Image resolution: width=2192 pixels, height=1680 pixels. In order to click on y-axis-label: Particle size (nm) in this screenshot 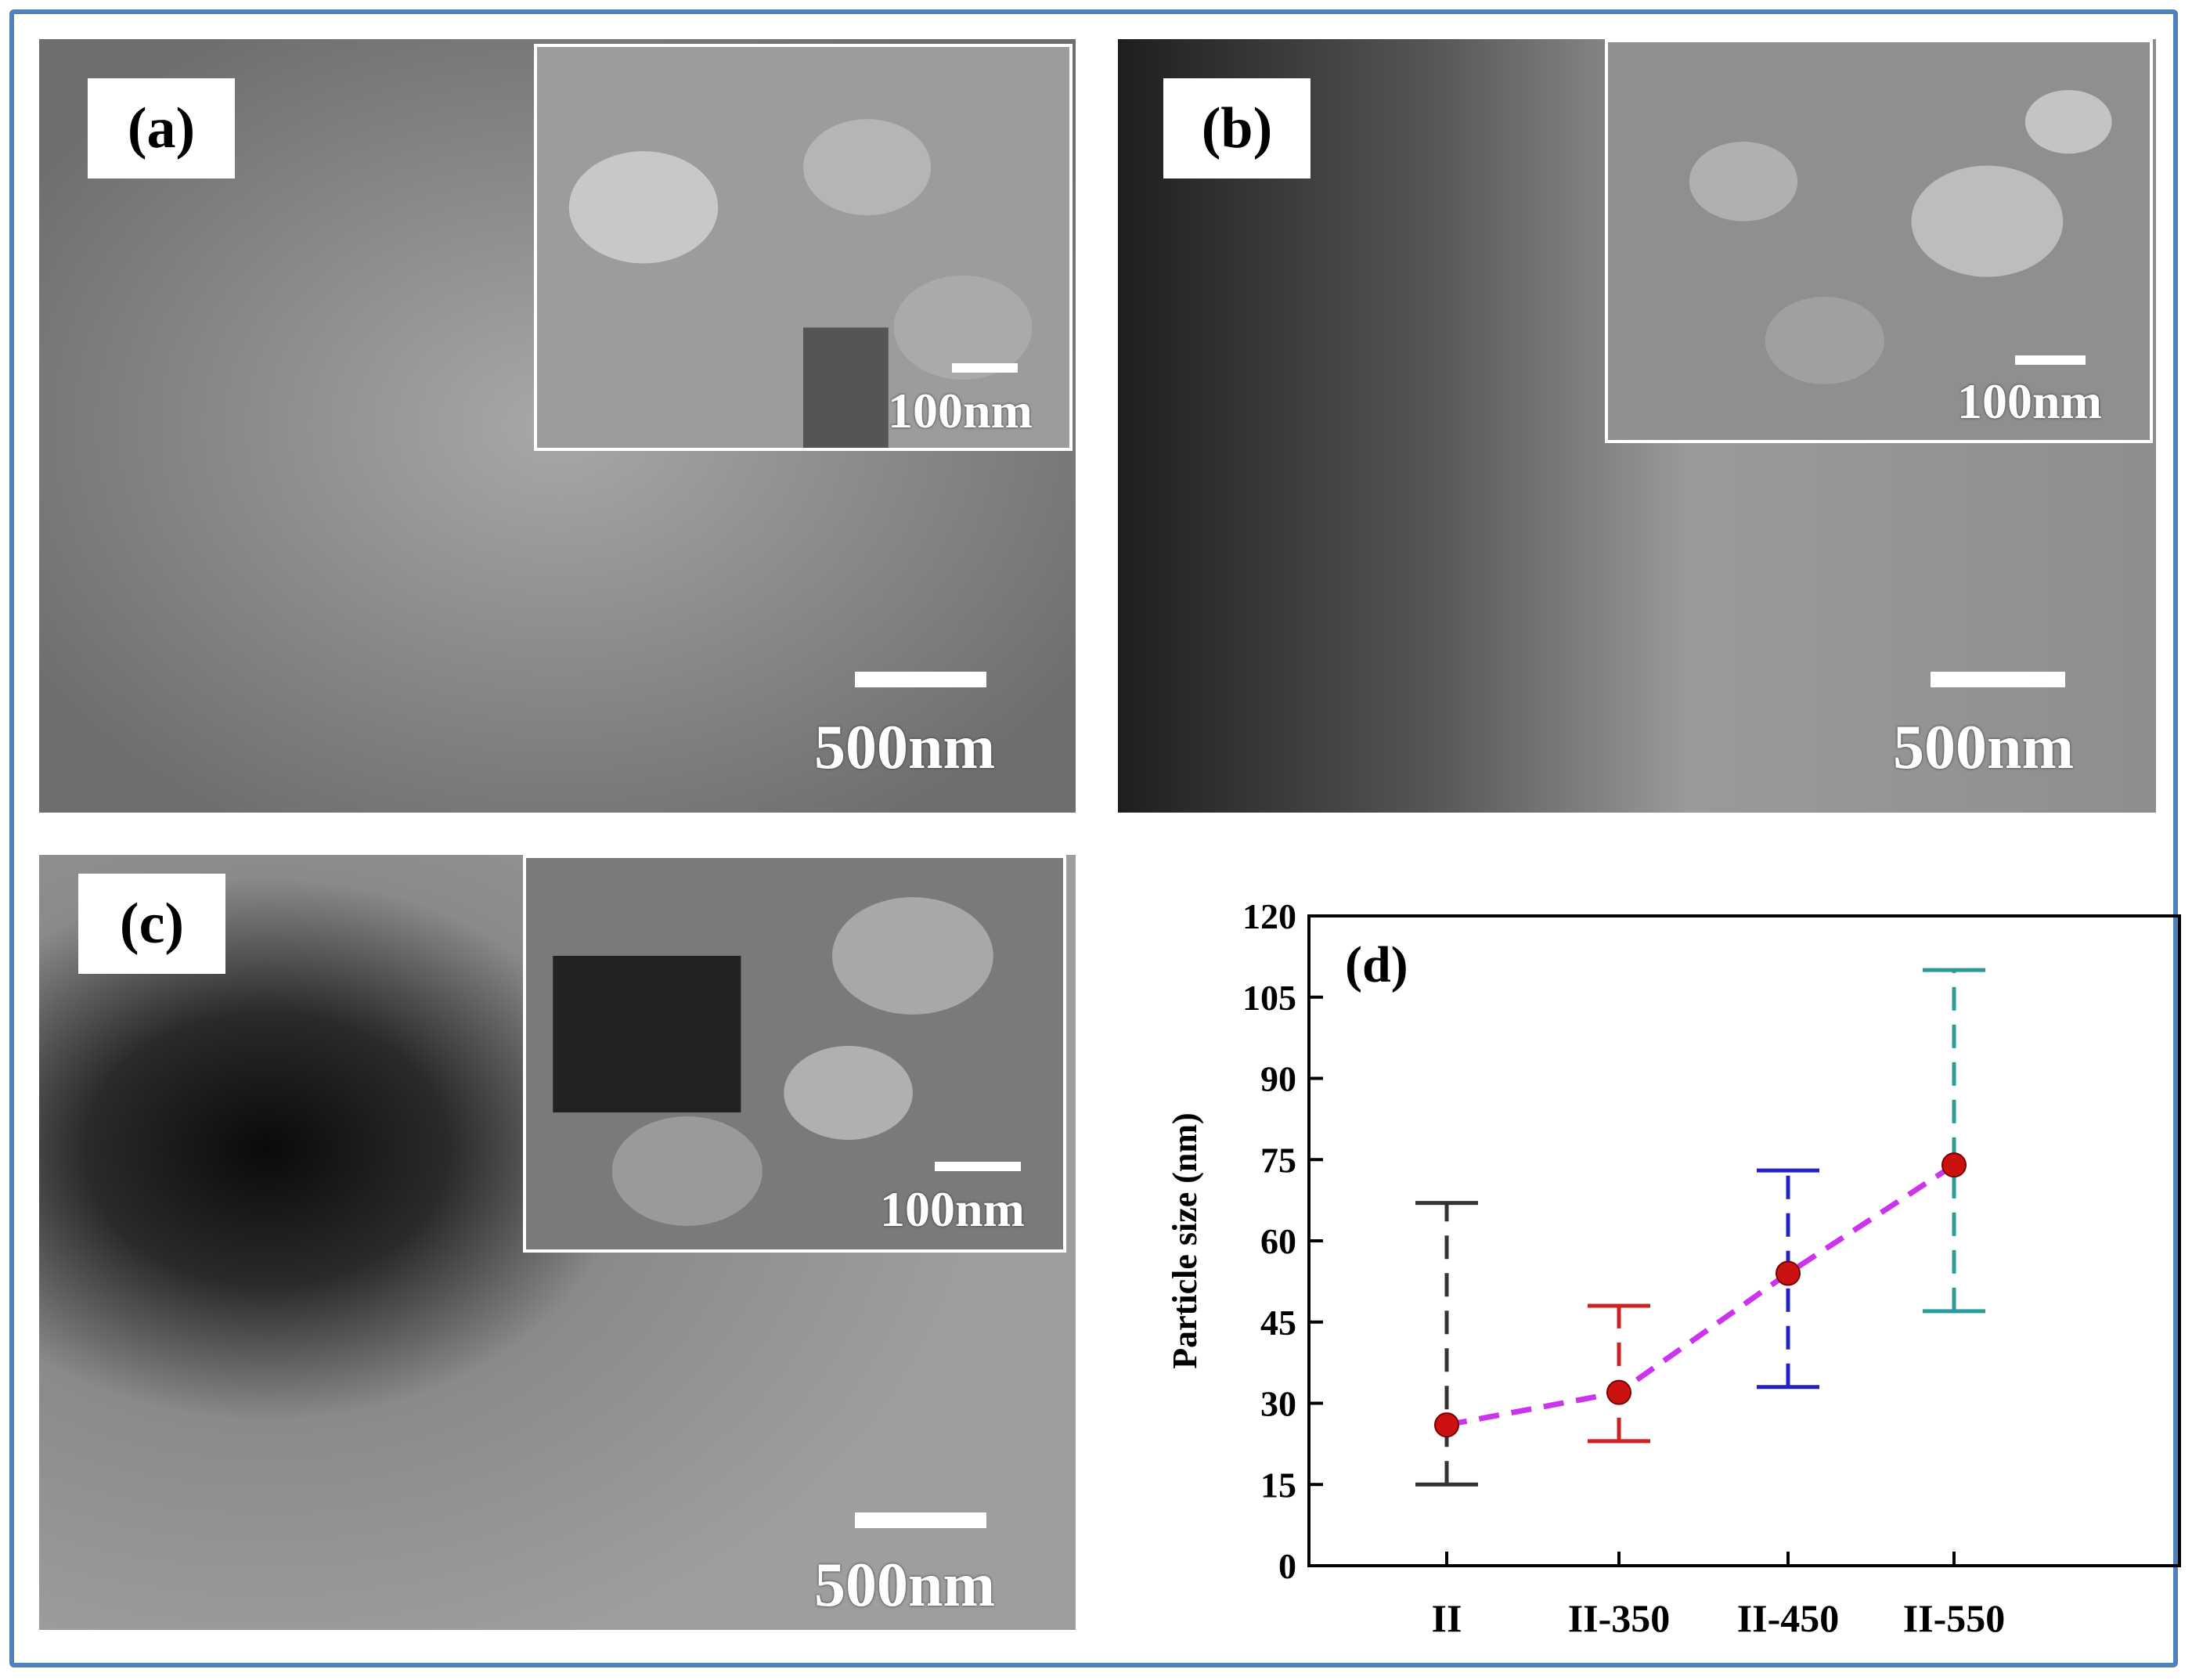, I will do `click(1185, 1240)`.